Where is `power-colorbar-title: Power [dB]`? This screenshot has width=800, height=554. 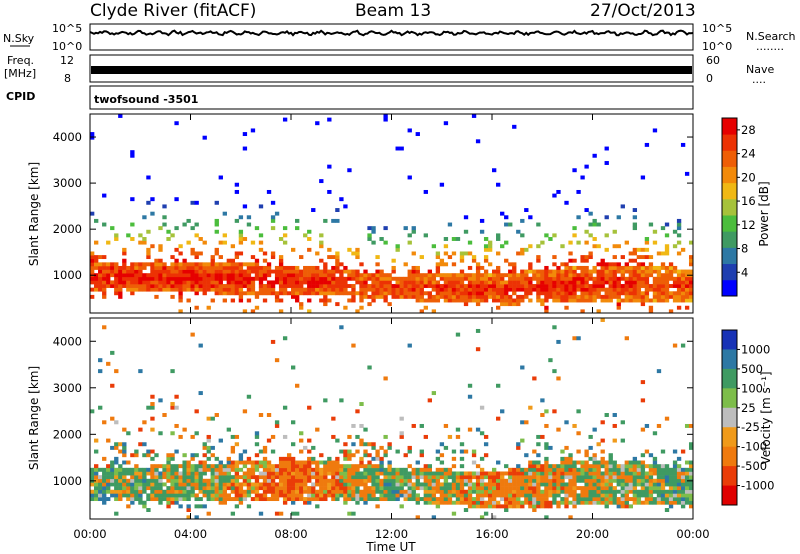 power-colorbar-title: Power [dB] is located at coordinates (764, 213).